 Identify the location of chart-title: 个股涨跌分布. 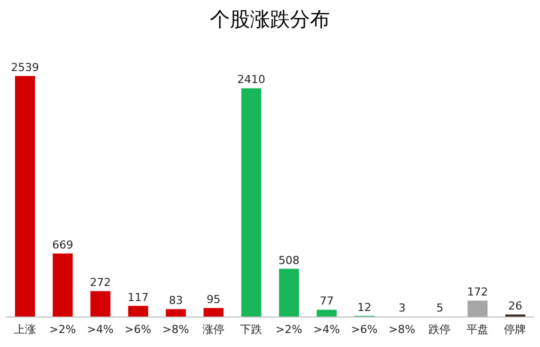
(270, 19).